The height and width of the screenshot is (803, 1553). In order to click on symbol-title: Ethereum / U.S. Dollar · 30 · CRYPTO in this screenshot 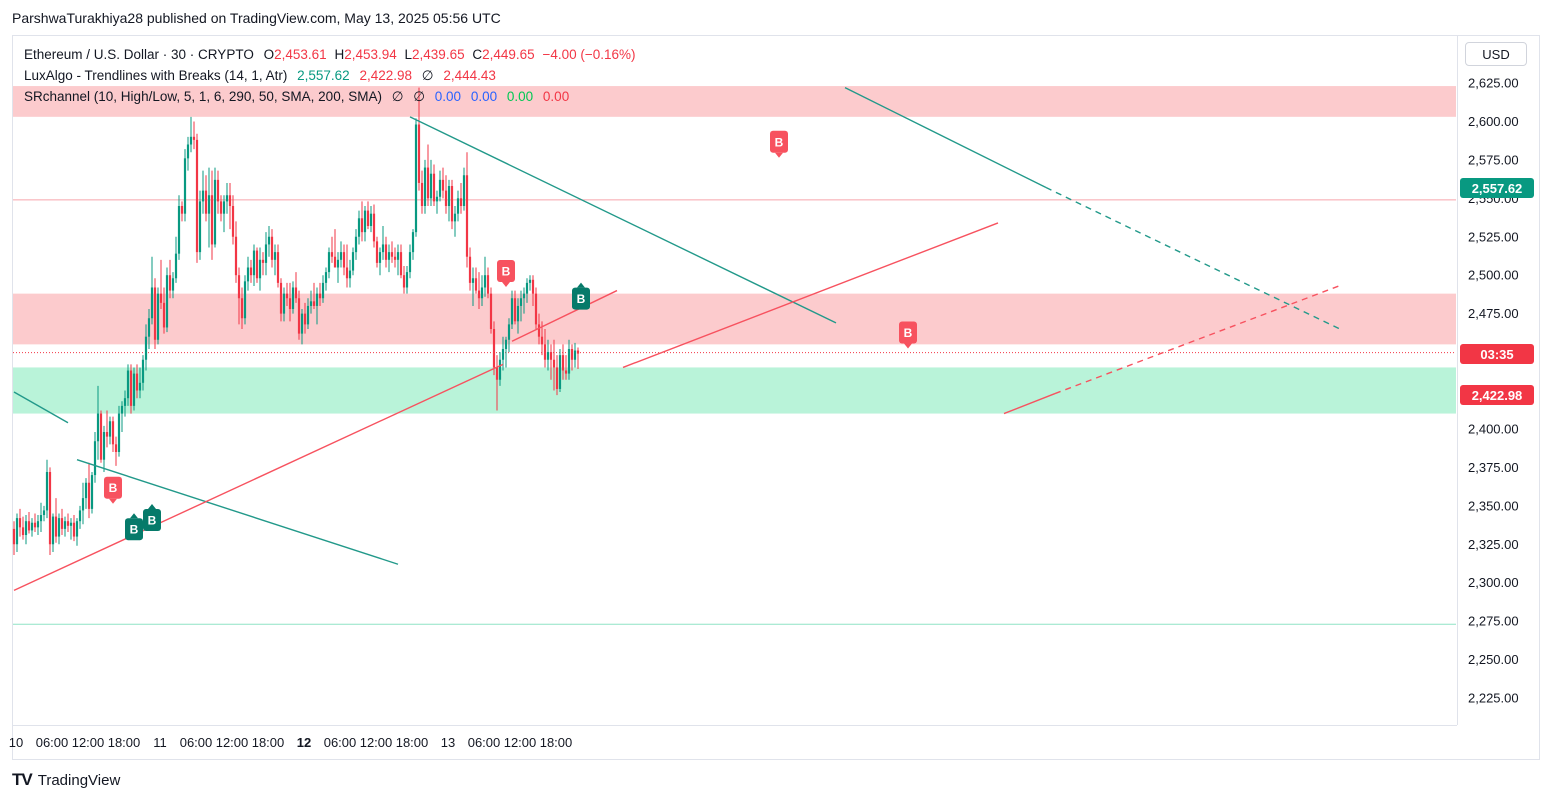, I will do `click(139, 54)`.